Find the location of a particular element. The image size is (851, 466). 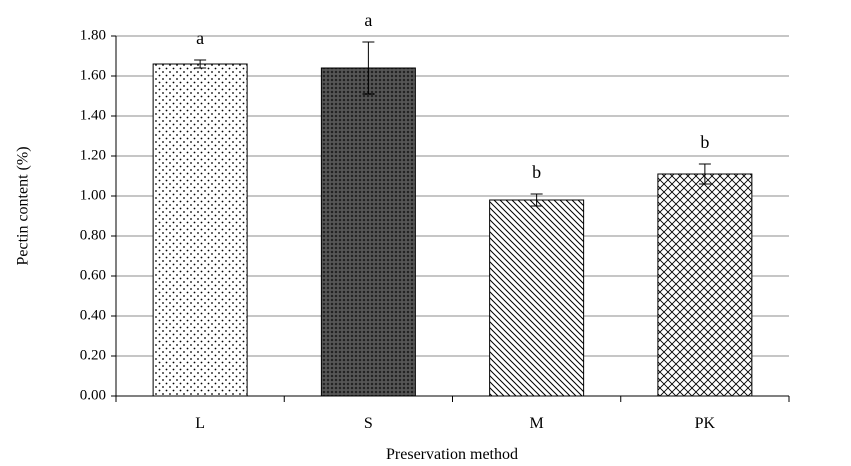

bar-m is located at coordinates (537, 298).